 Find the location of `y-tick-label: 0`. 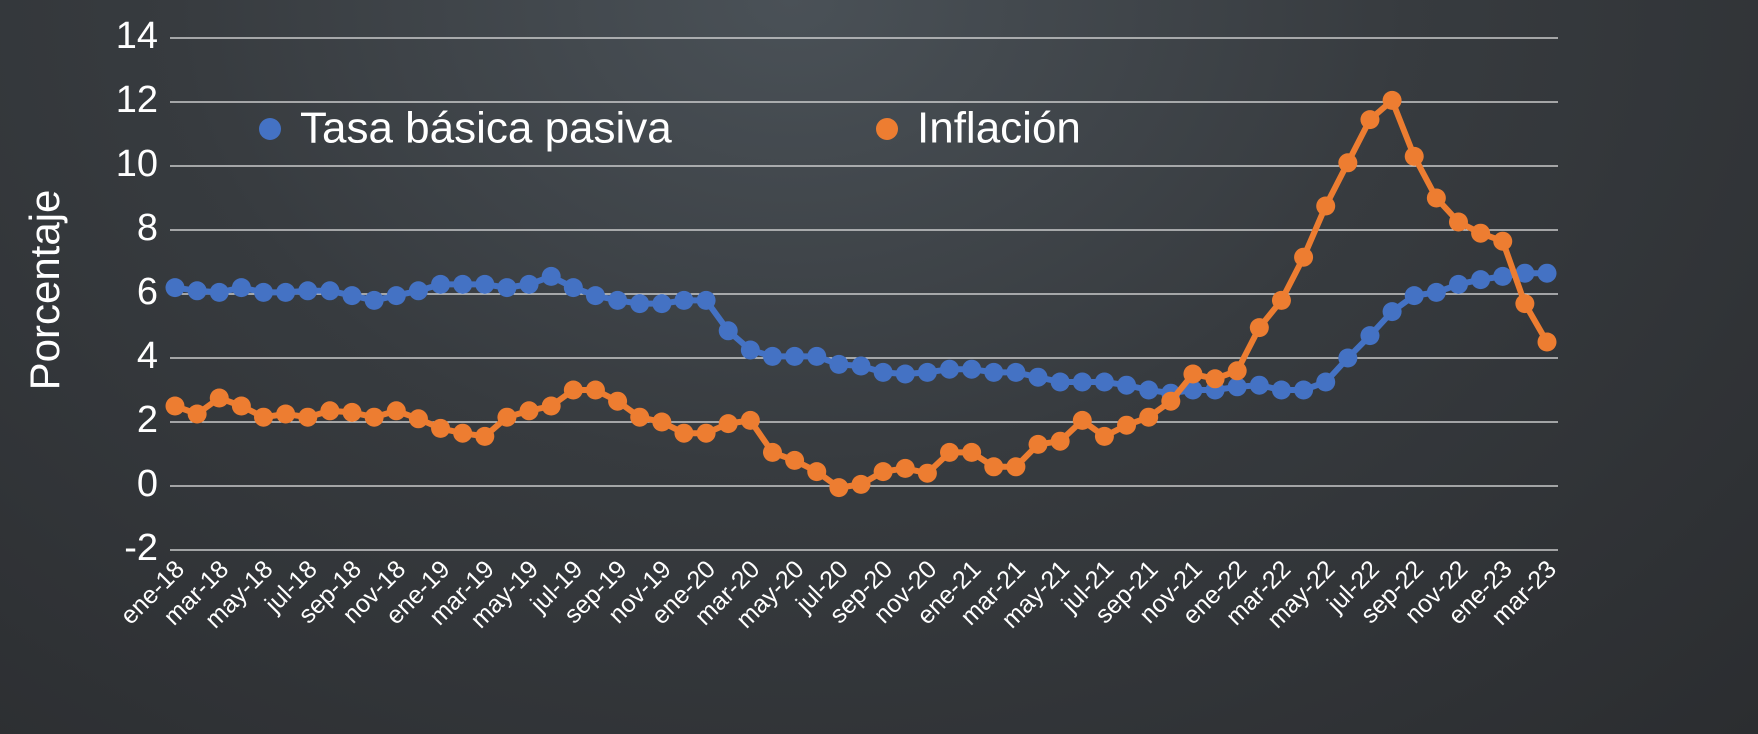

y-tick-label: 0 is located at coordinates (147, 484).